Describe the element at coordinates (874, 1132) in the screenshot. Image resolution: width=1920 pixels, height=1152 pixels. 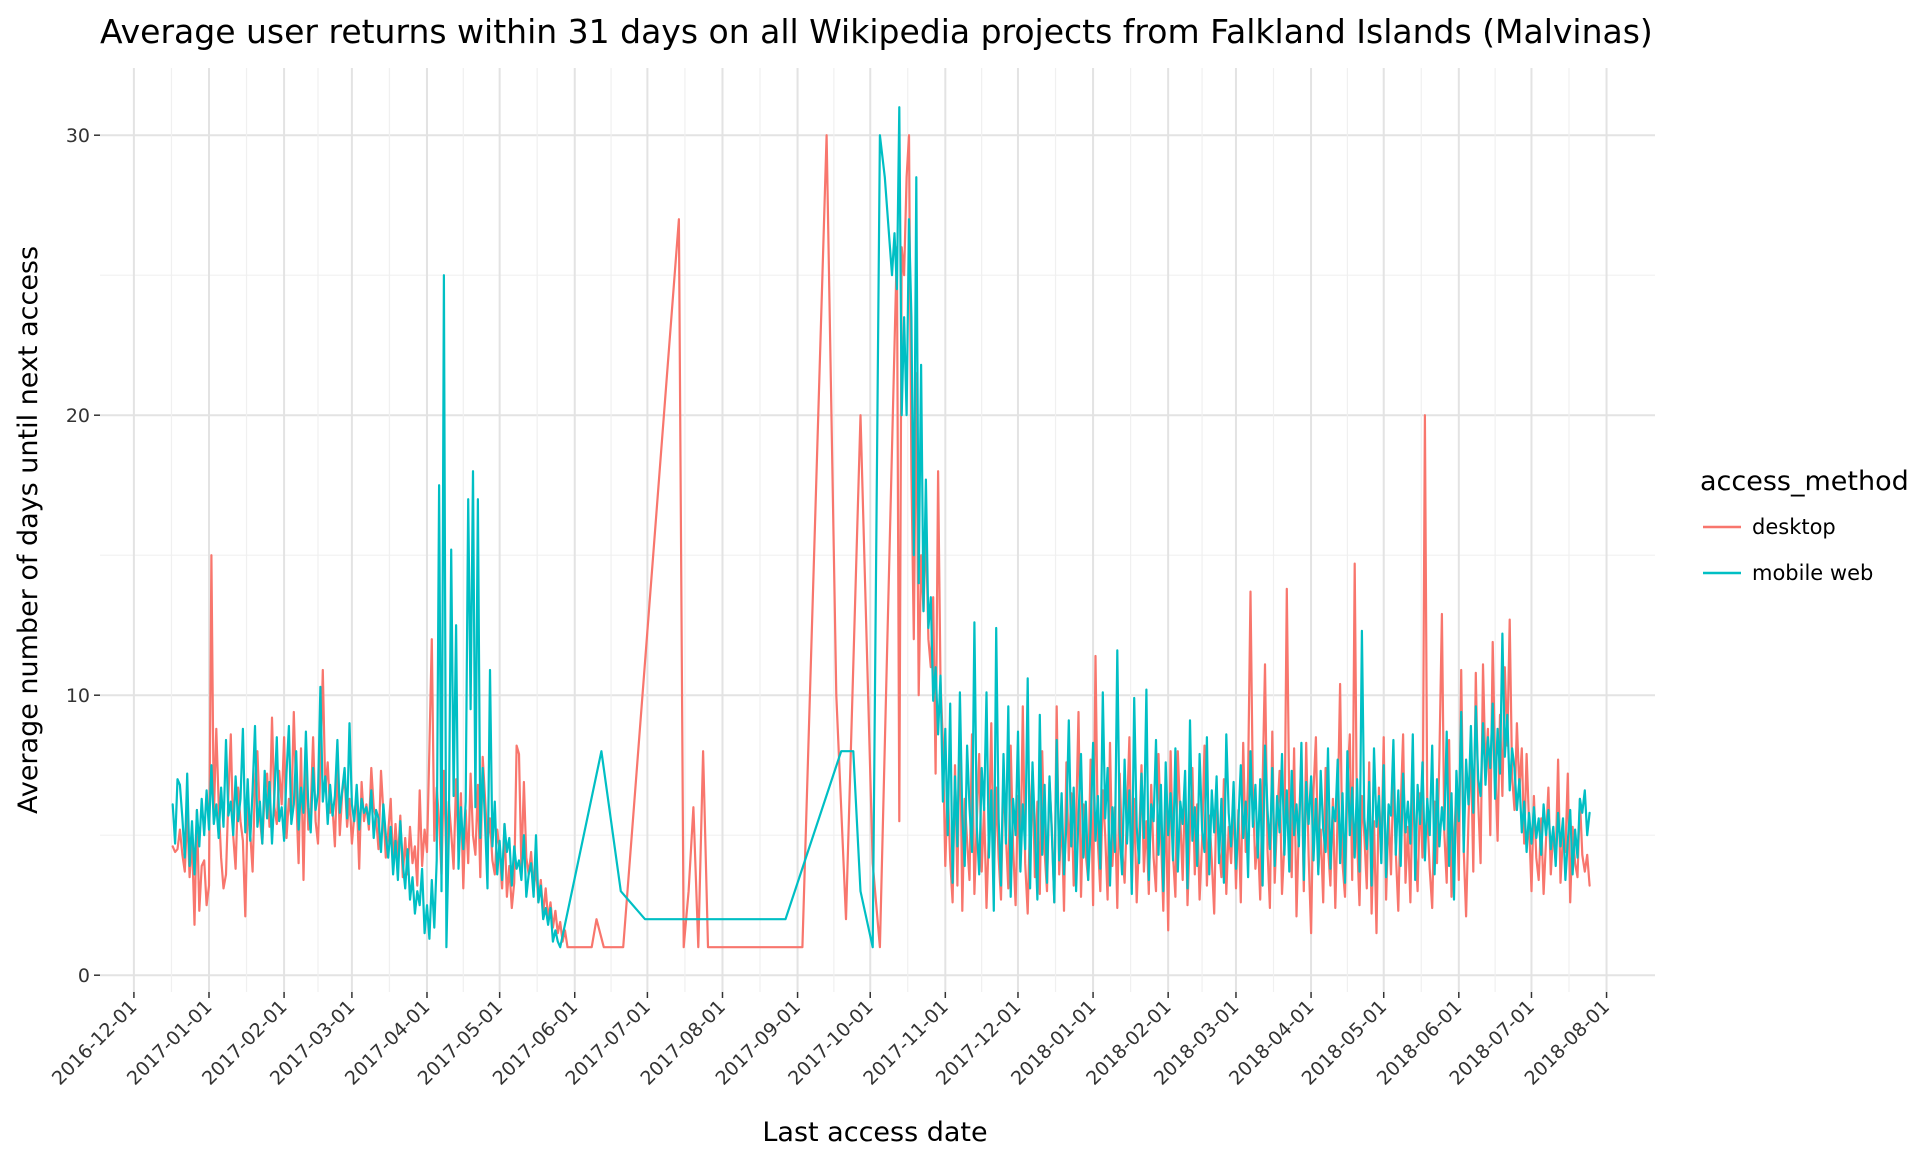
I see `x-axis-title: Last access date` at that location.